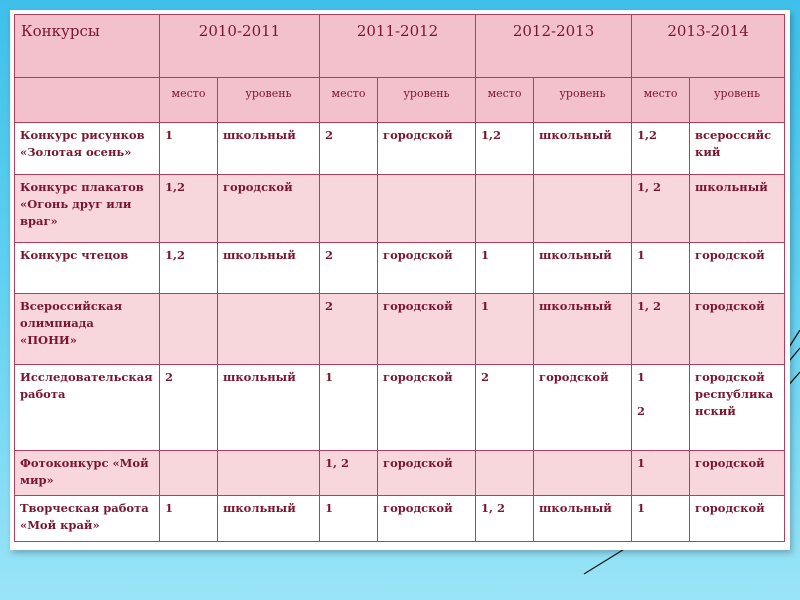 This screenshot has width=800, height=600. I want to click on competition-name-cell: Конкурс чтецов, so click(87, 268).